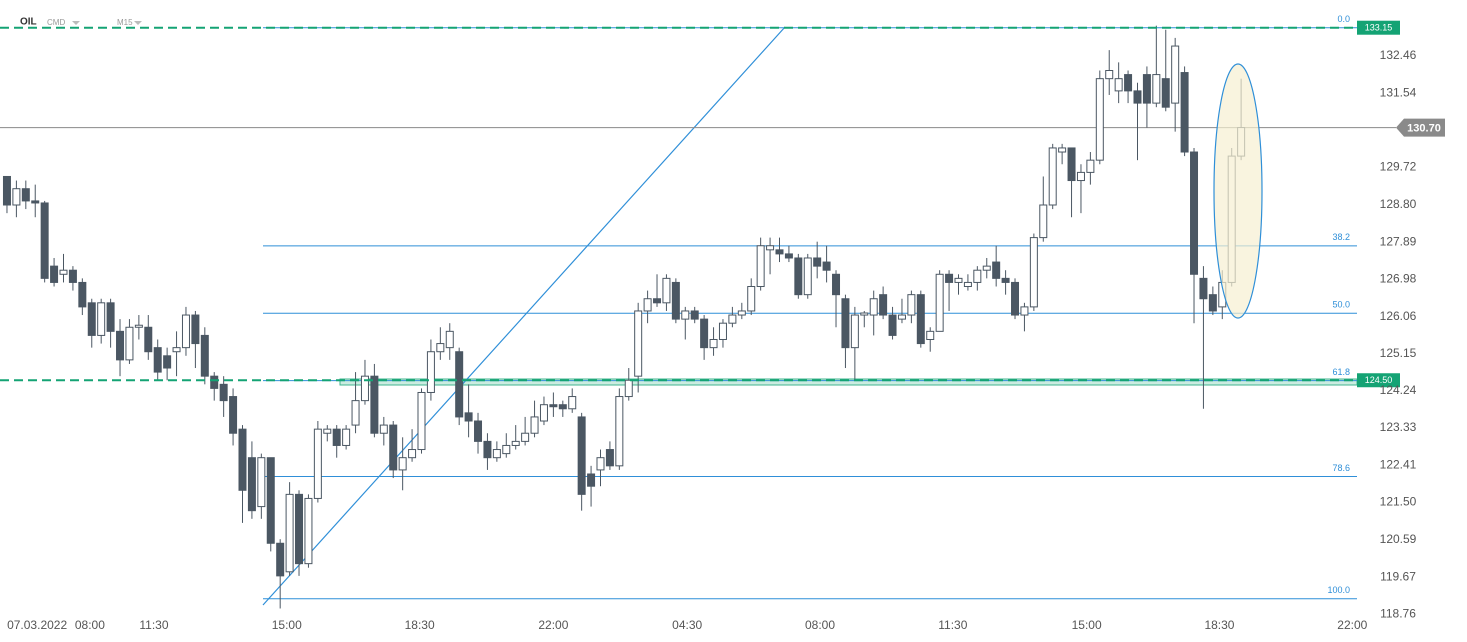  I want to click on level-tag, so click(1378, 27).